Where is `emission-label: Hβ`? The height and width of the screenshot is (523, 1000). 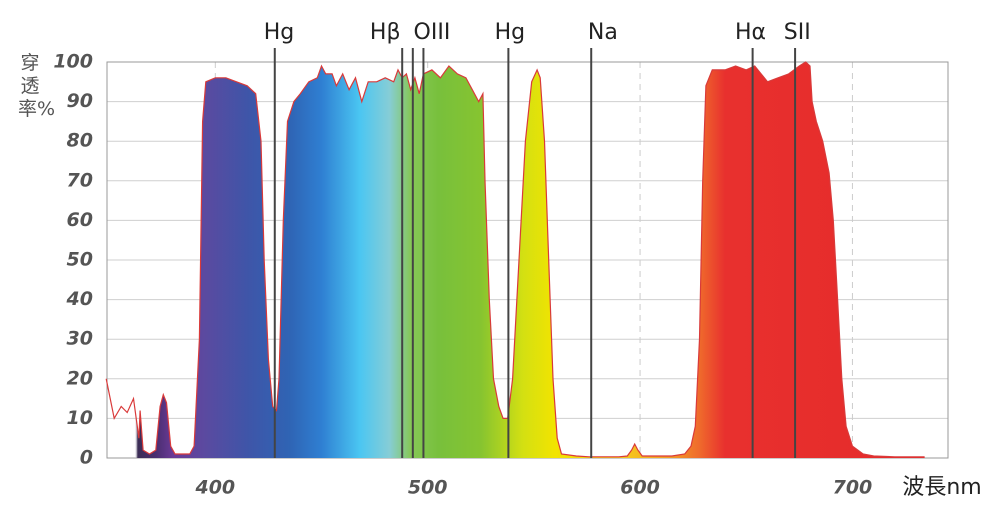
emission-label: Hβ is located at coordinates (385, 32).